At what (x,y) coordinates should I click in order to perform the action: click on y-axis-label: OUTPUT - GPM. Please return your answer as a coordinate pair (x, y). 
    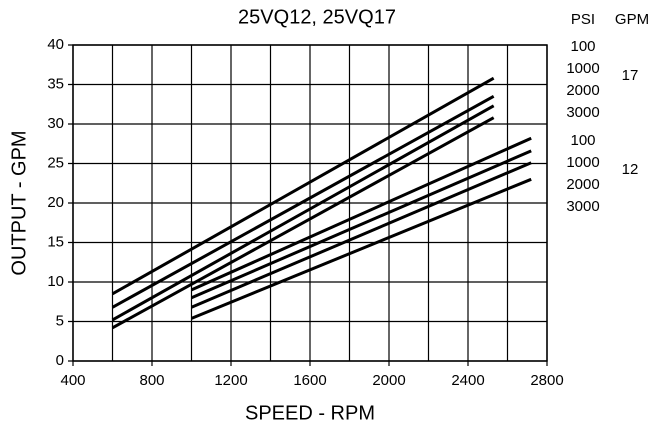
    Looking at the image, I should click on (19, 202).